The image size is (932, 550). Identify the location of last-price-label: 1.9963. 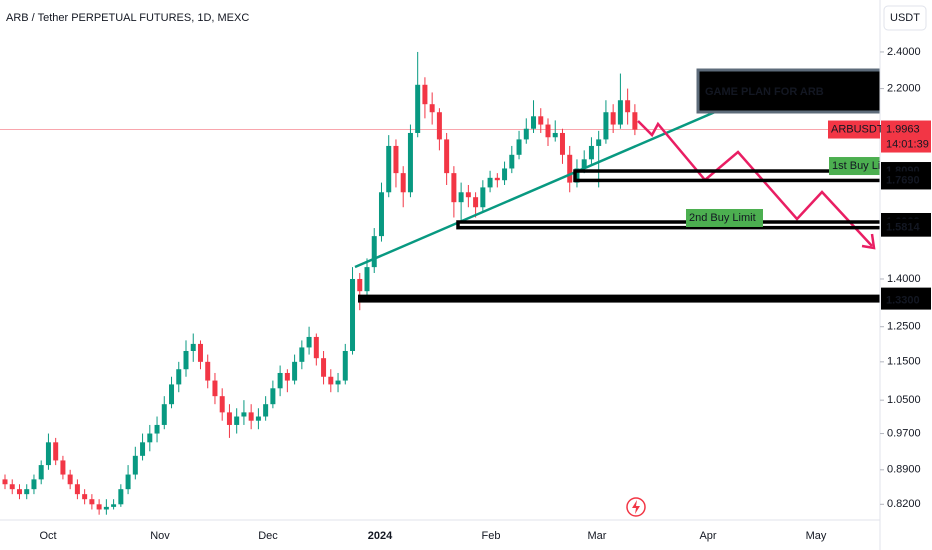
(903, 129).